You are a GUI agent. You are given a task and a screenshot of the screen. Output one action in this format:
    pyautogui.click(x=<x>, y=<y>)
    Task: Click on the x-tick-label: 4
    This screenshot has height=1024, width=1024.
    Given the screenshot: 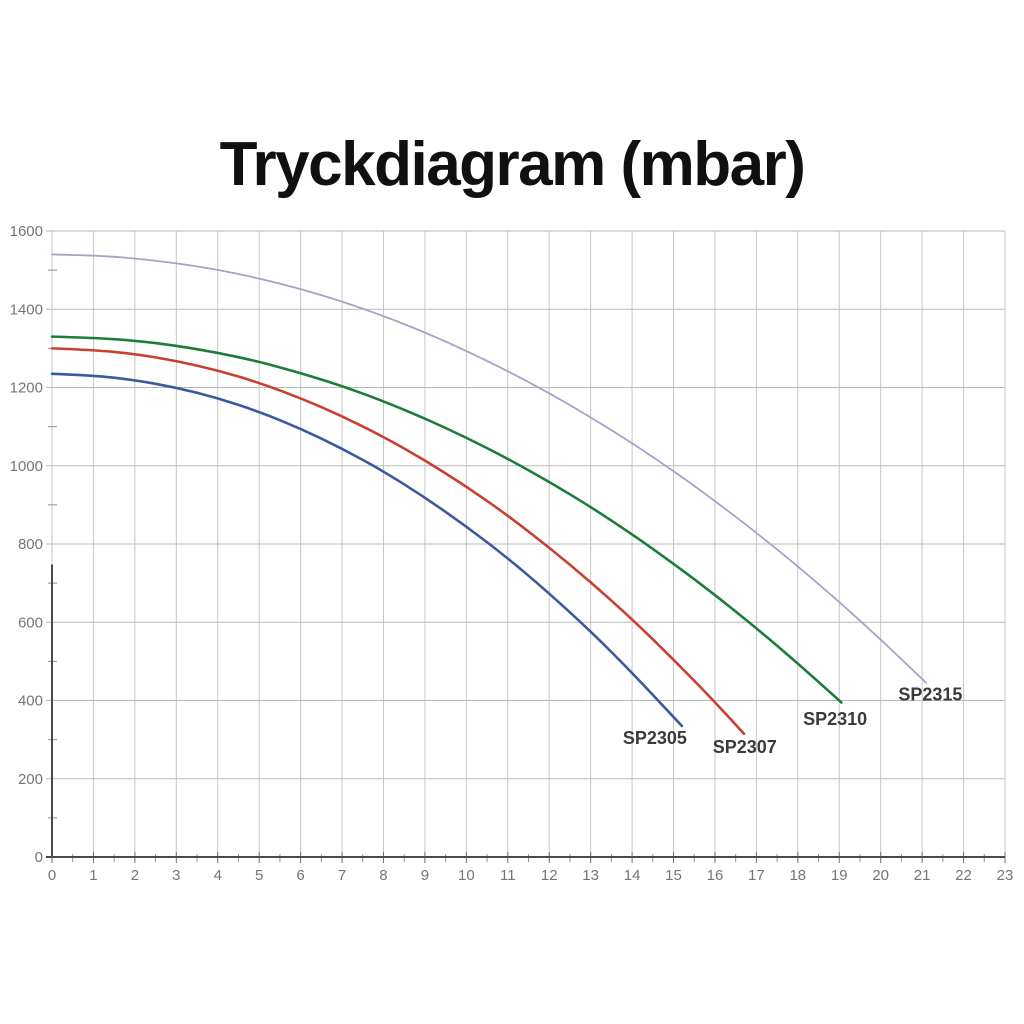 What is the action you would take?
    pyautogui.click(x=218, y=875)
    